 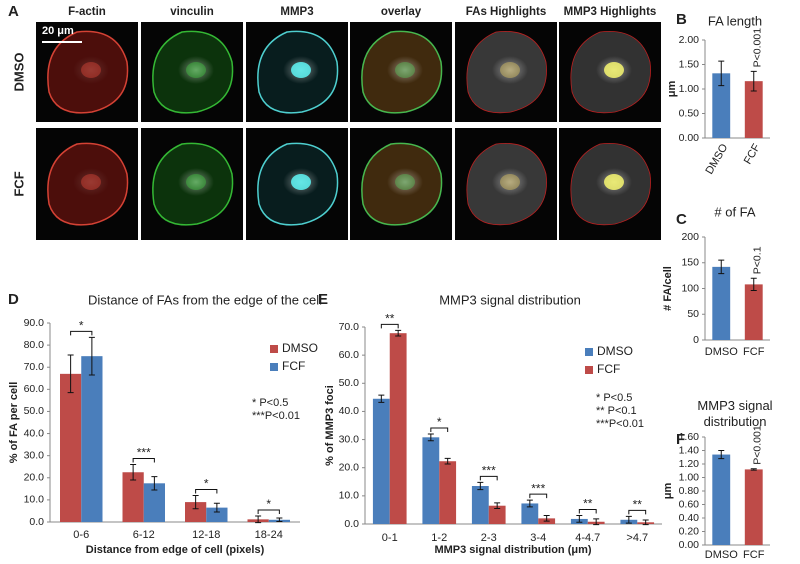 What do you see at coordinates (668, 288) in the screenshot?
I see `y-axis-label: # FA/cell` at bounding box center [668, 288].